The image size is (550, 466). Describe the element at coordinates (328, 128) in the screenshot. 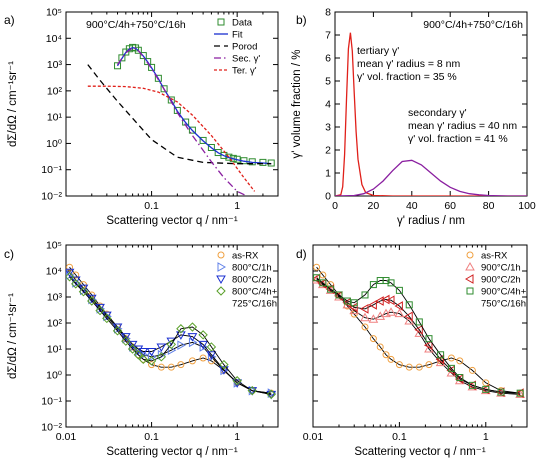

I see `y-tick-label: 3` at that location.